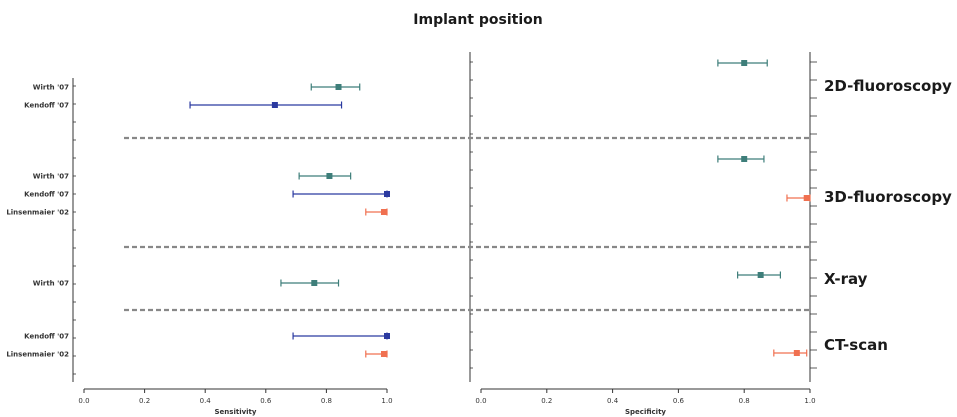 Image resolution: width=957 pixels, height=417 pixels. What do you see at coordinates (744, 401) in the screenshot?
I see `specificity-x-tick-label: 0.8` at bounding box center [744, 401].